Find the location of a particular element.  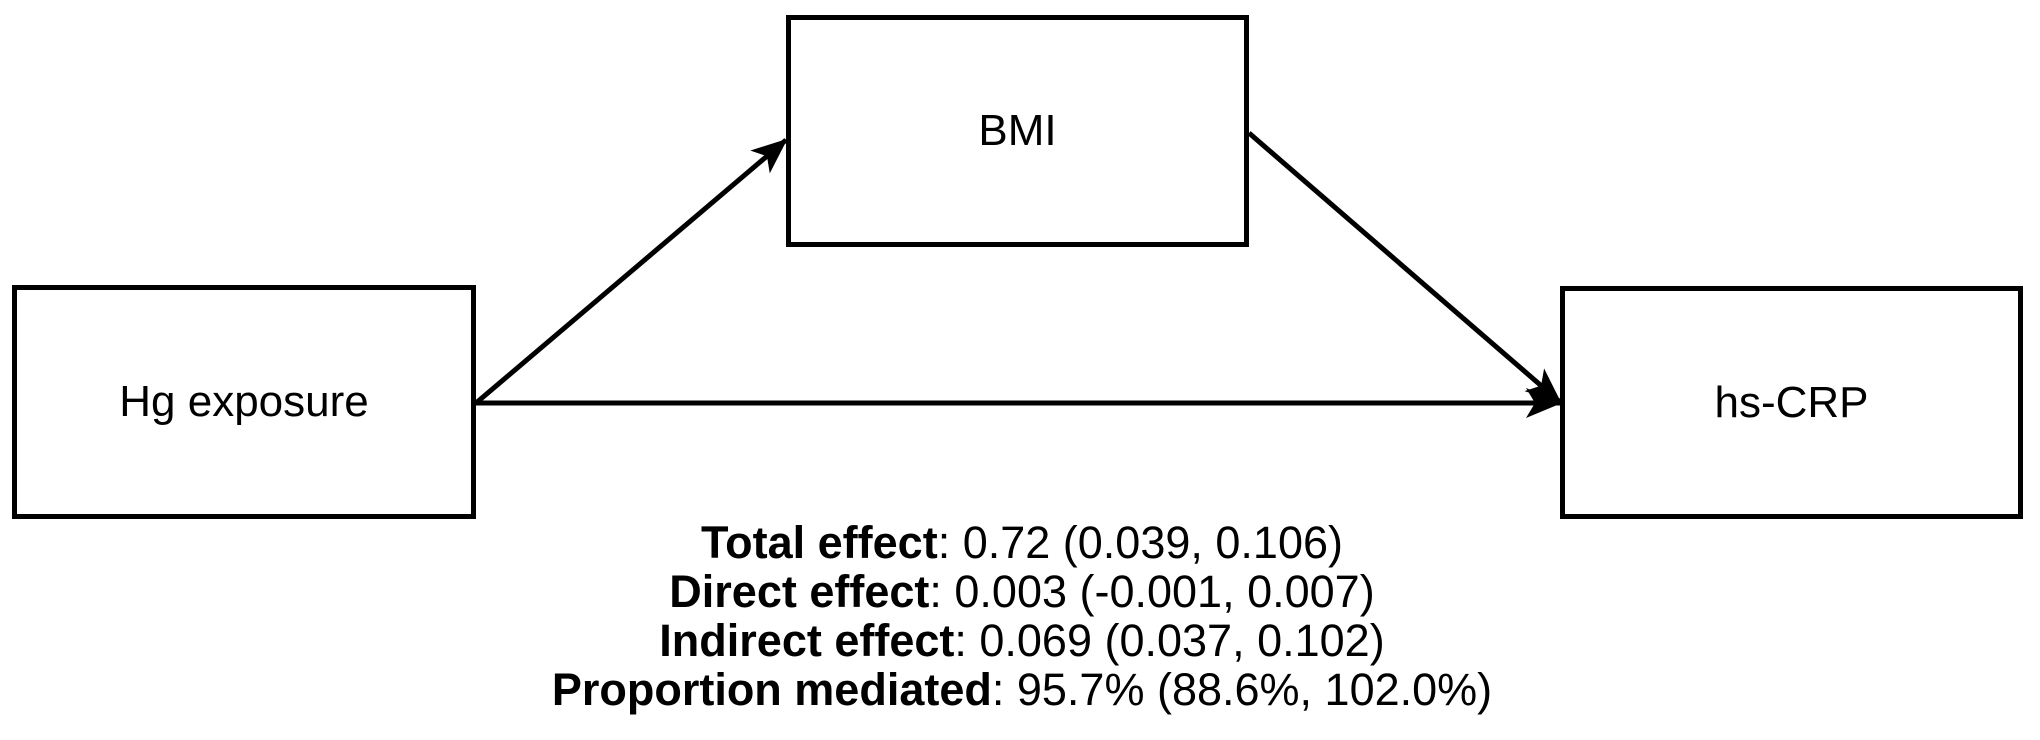

stat-total-effect: Total effect: 0.72 (0.039, 0.106) is located at coordinates (1022, 542).